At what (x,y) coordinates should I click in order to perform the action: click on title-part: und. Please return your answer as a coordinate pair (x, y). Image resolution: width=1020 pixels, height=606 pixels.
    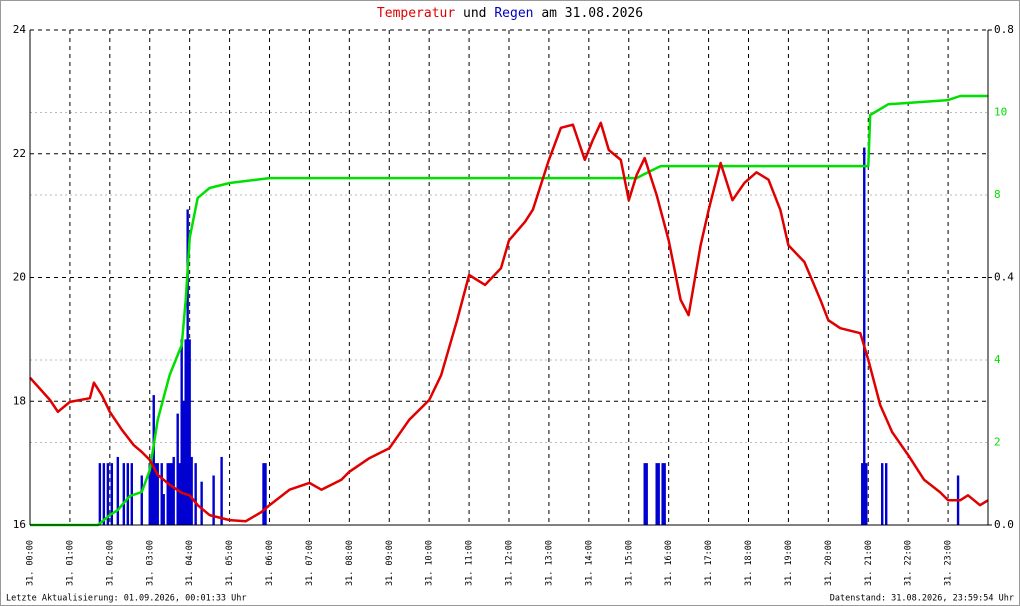
    Looking at the image, I should click on (474, 13).